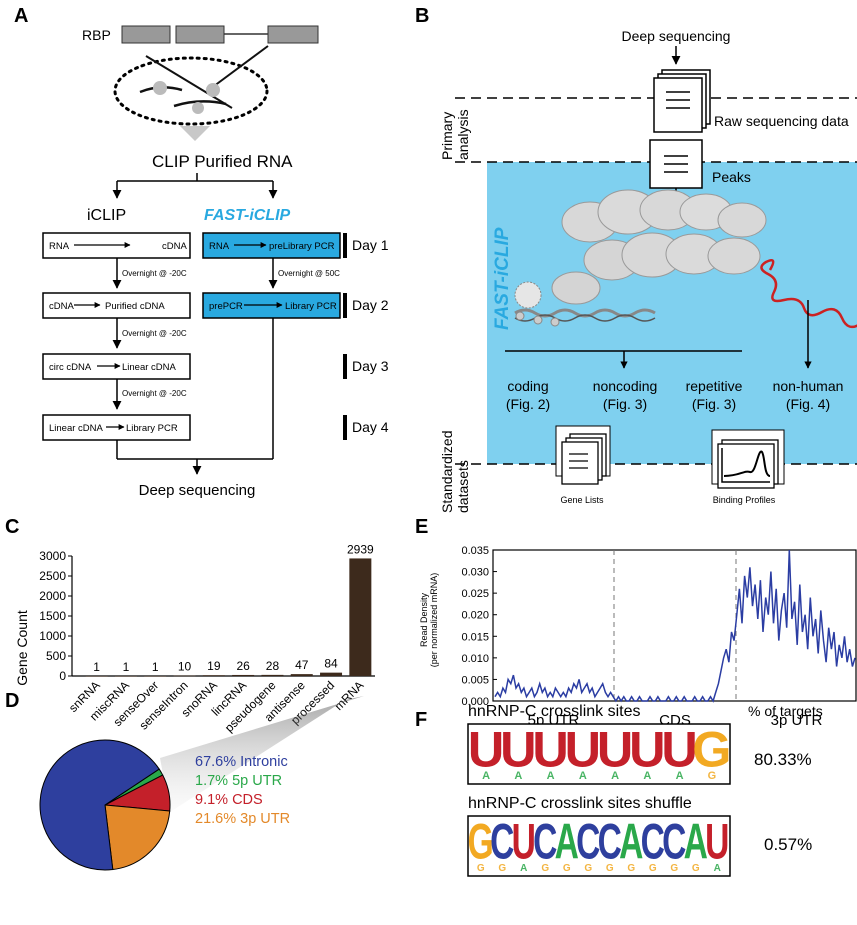 The image size is (857, 925). What do you see at coordinates (582, 500) in the screenshot?
I see `gene-lists-label: Gene Lists` at bounding box center [582, 500].